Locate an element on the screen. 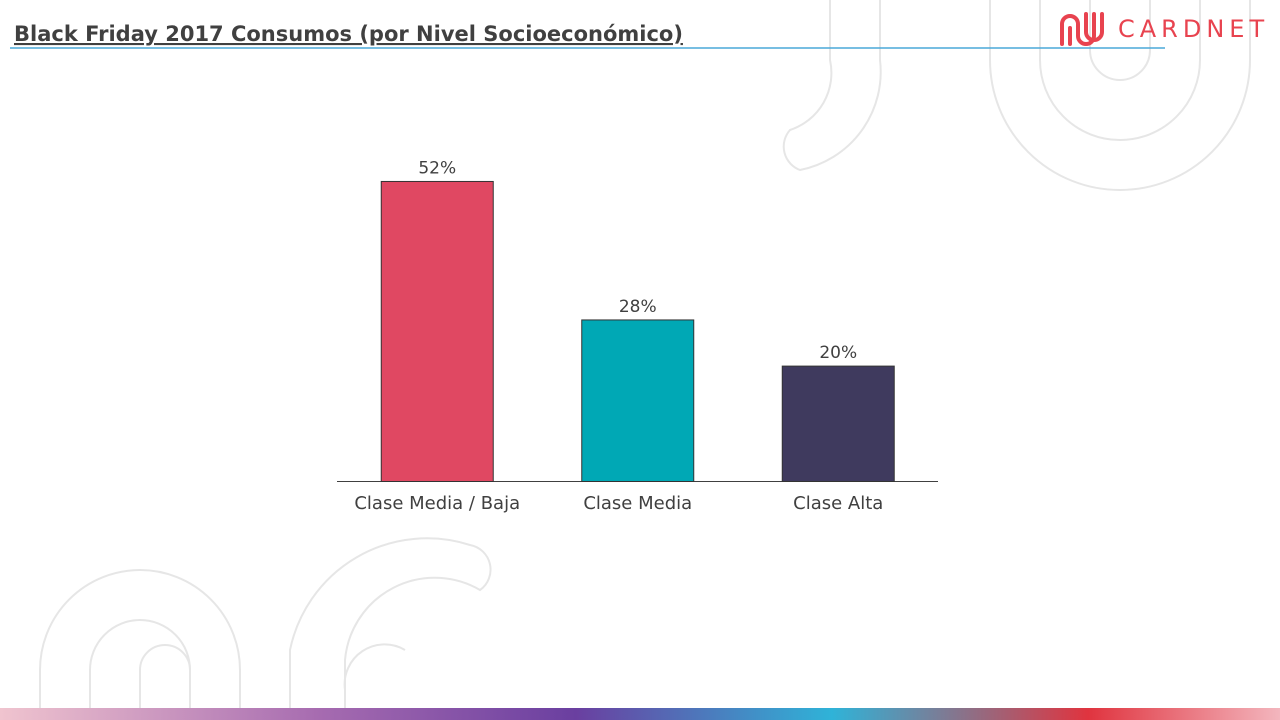 This screenshot has width=1280, height=720. value-label: 28% is located at coordinates (638, 307).